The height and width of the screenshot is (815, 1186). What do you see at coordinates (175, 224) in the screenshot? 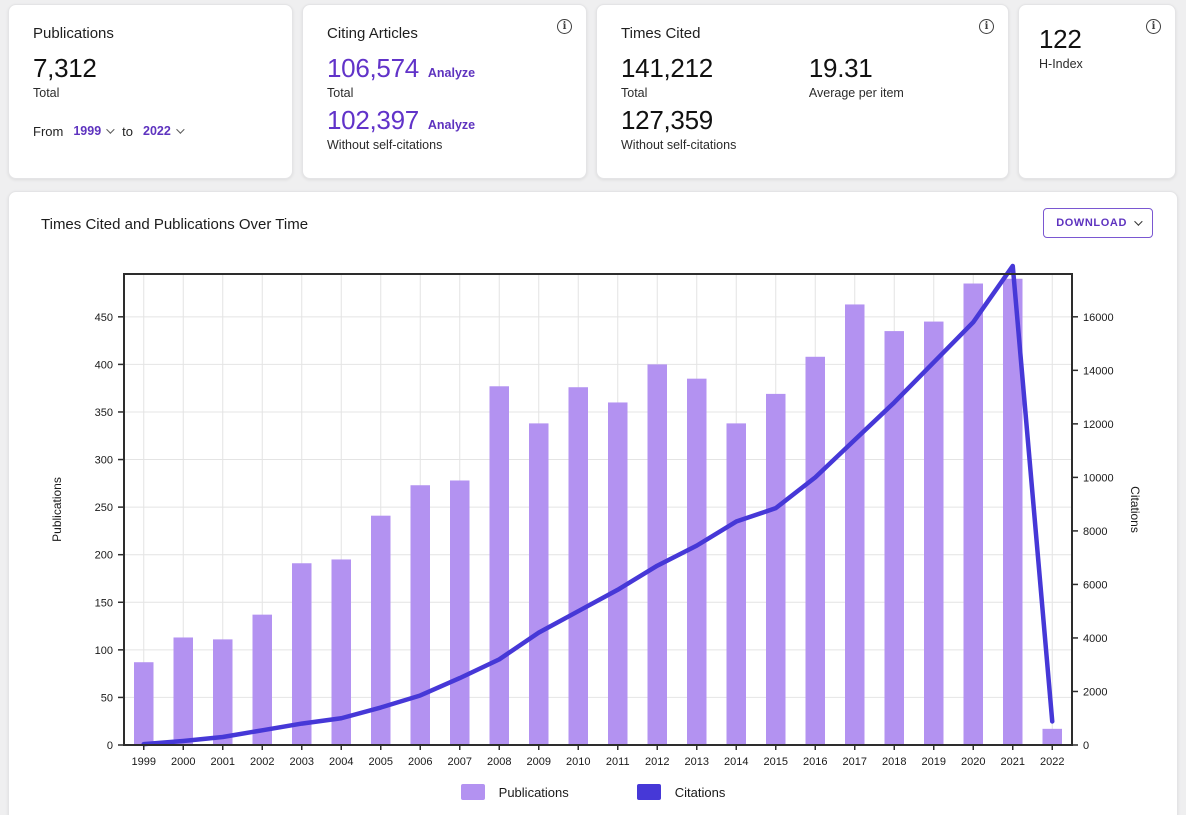
I see `chart-panel-title: Times Cited and Publications Over Time` at bounding box center [175, 224].